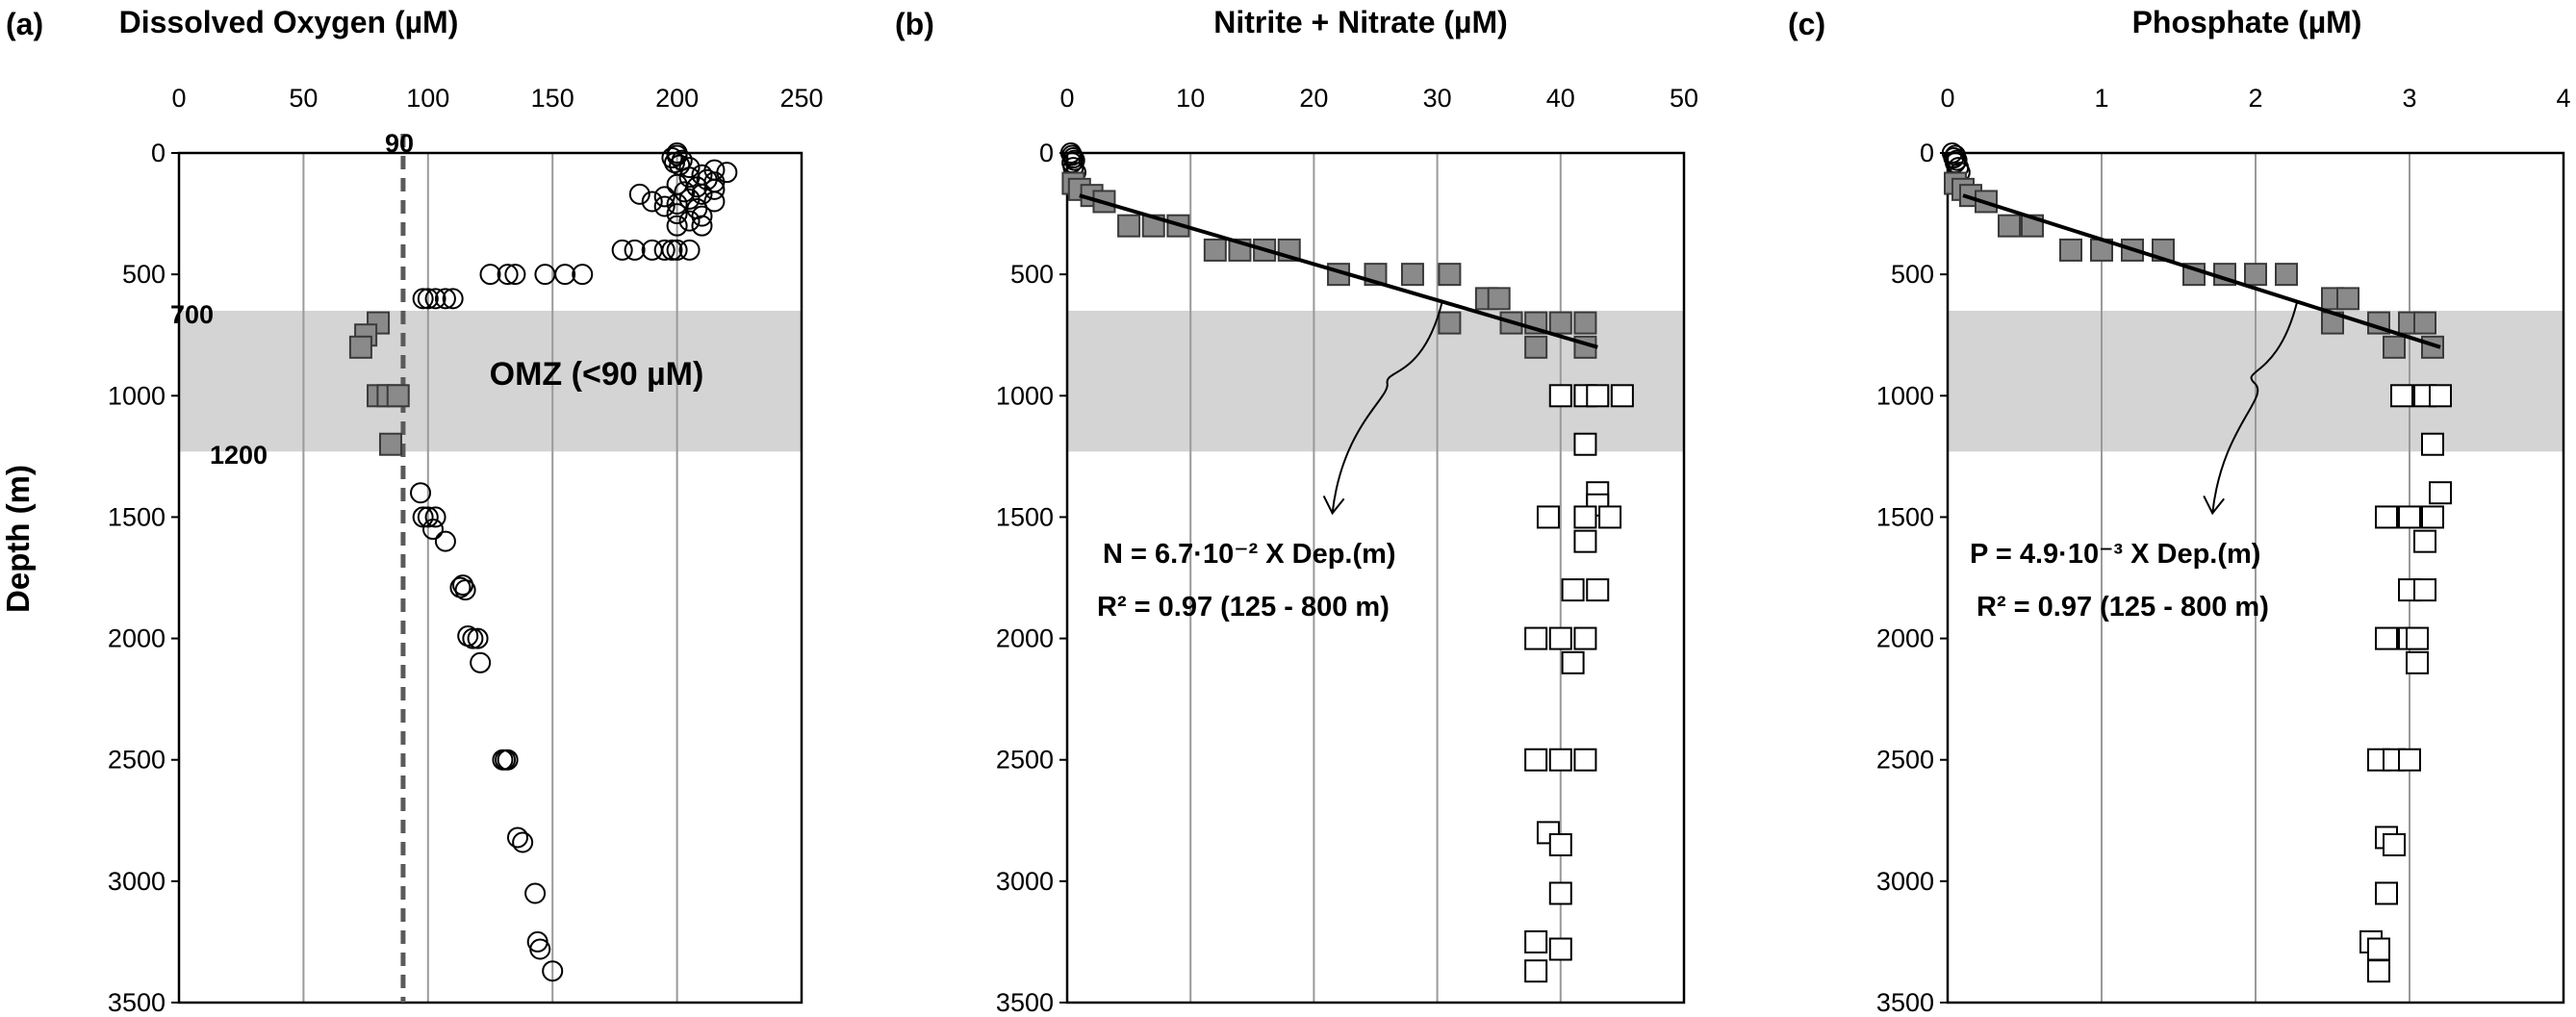 This screenshot has width=2576, height=1017. I want to click on annotation-arrowhead, so click(1333, 505).